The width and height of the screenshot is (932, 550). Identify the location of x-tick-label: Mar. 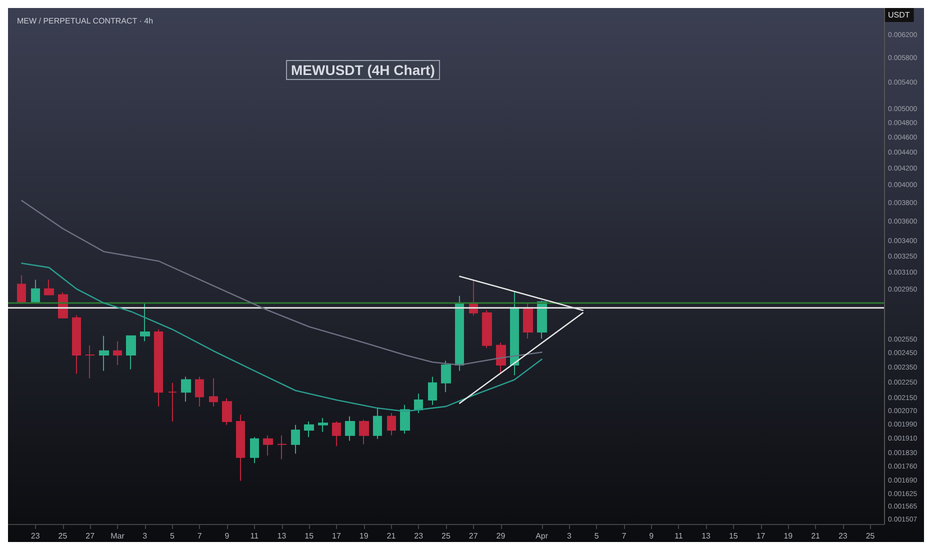
(117, 536).